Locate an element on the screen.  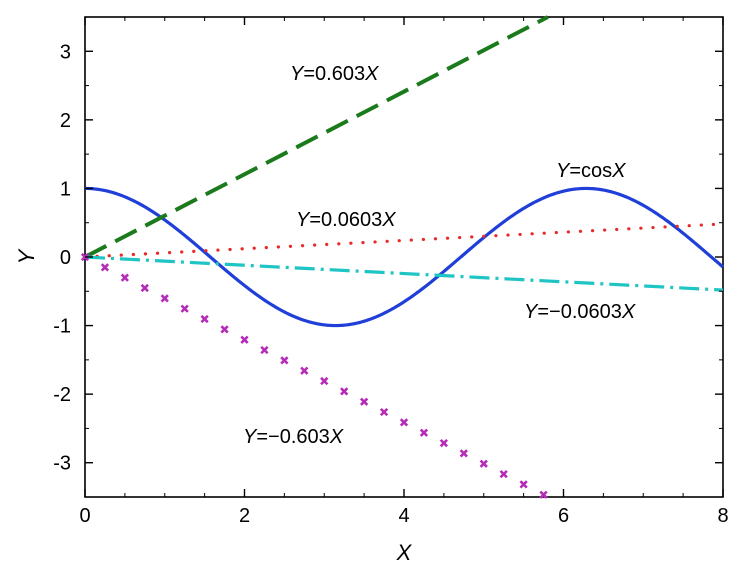
annotation-neg-small: Y=−0.0603X is located at coordinates (580, 312).